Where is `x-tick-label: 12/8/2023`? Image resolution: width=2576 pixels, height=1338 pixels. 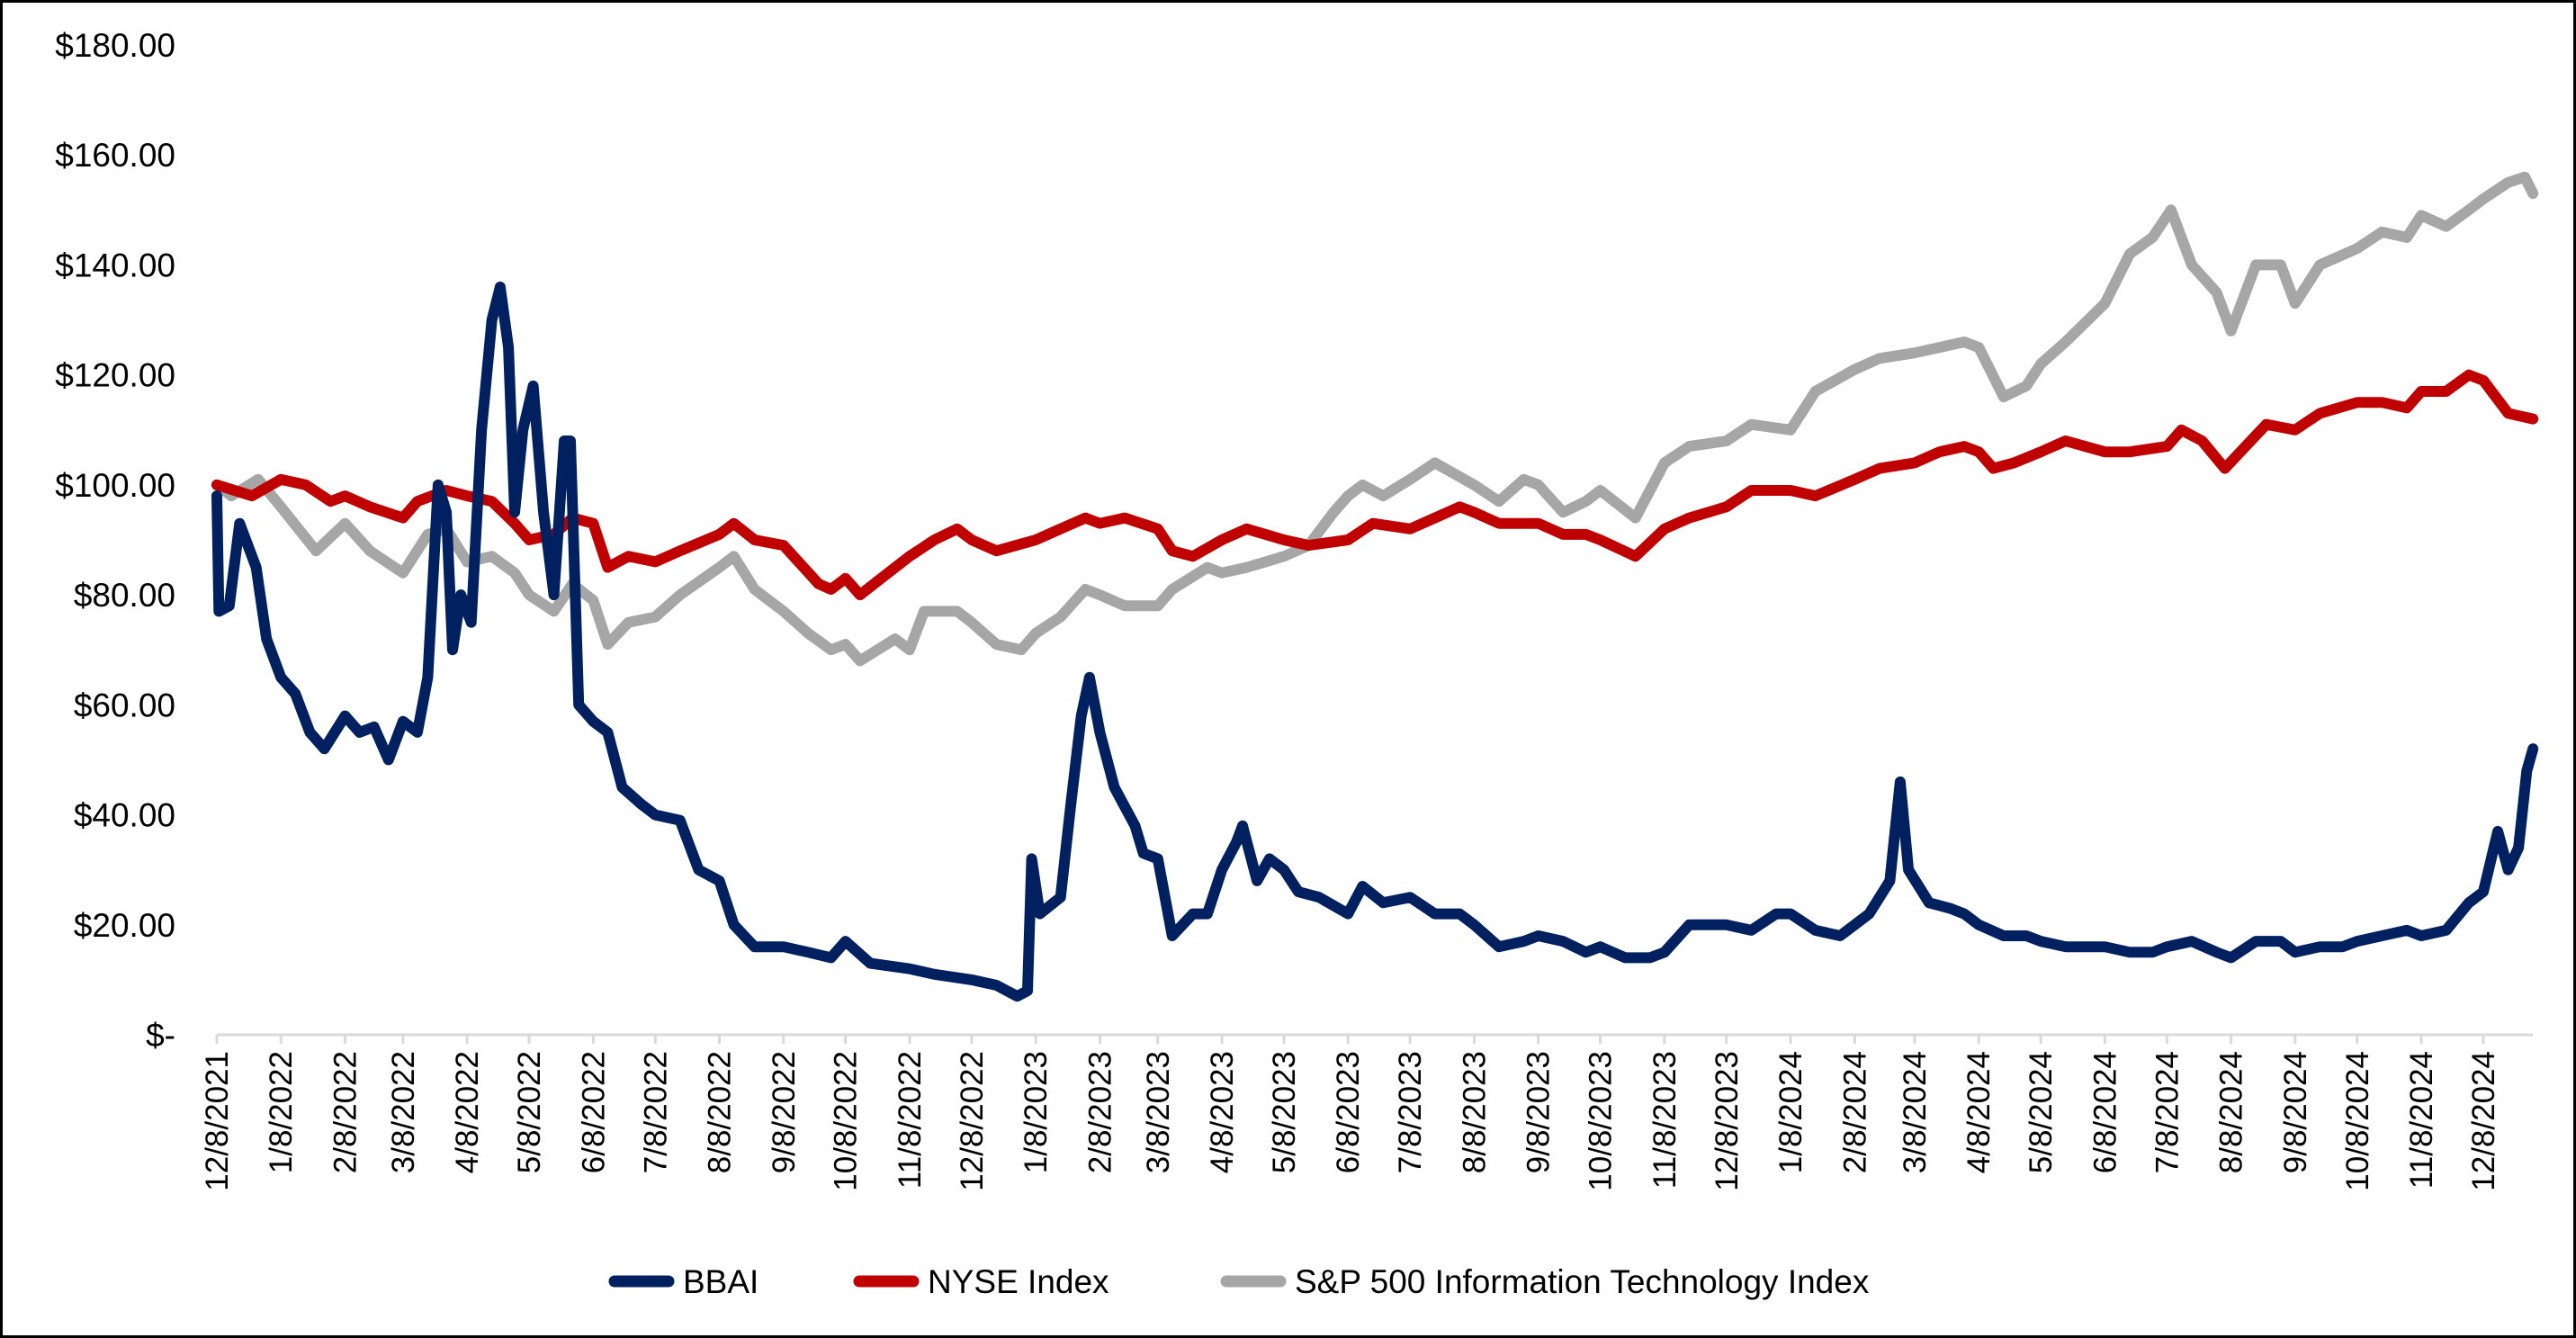 x-tick-label: 12/8/2023 is located at coordinates (1728, 1121).